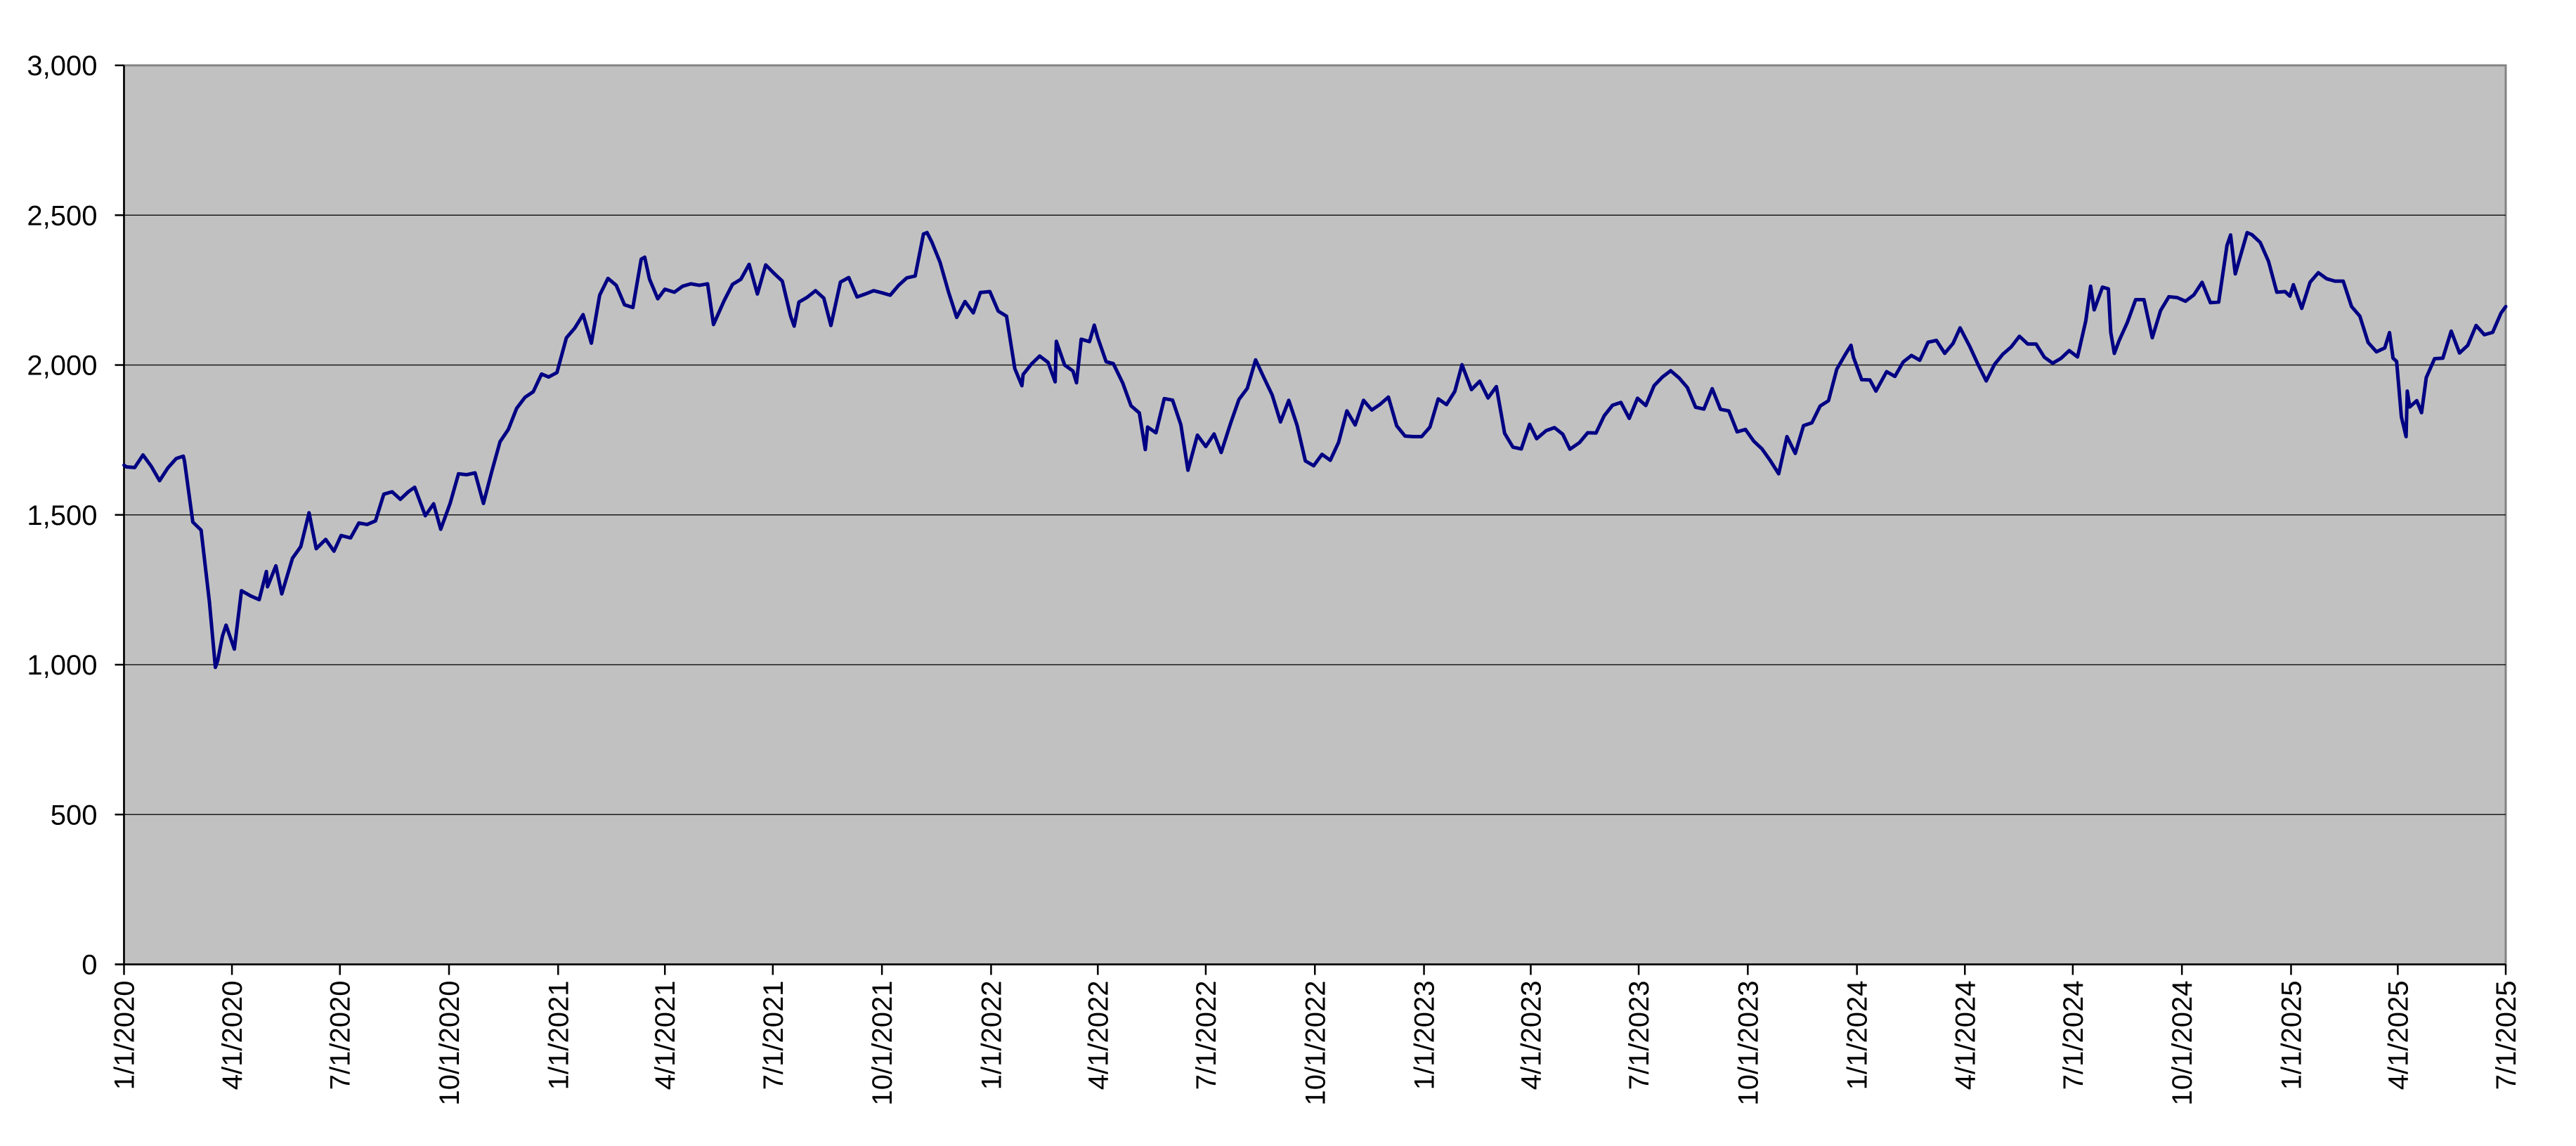  What do you see at coordinates (1965, 1036) in the screenshot?
I see `x-axis-label: 4/1/2024` at bounding box center [1965, 1036].